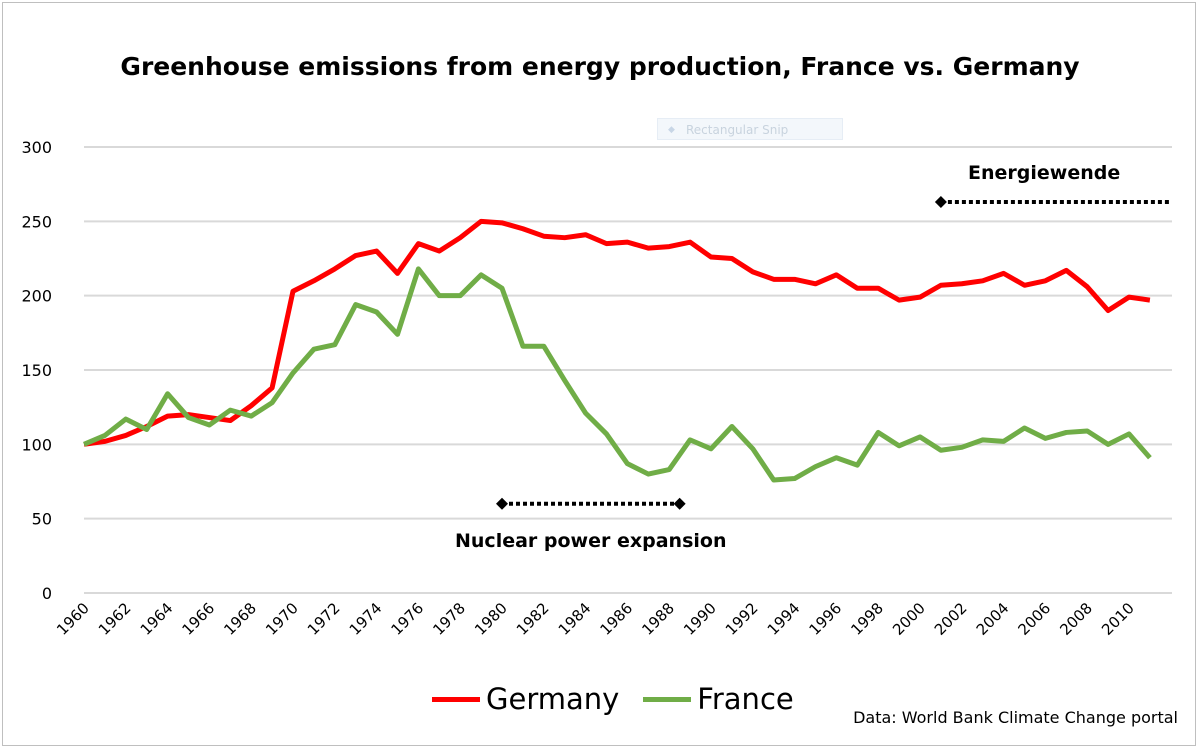 The image size is (1200, 750). What do you see at coordinates (590, 541) in the screenshot?
I see `annotation-nuclear-expansion: Nuclear power expansion` at bounding box center [590, 541].